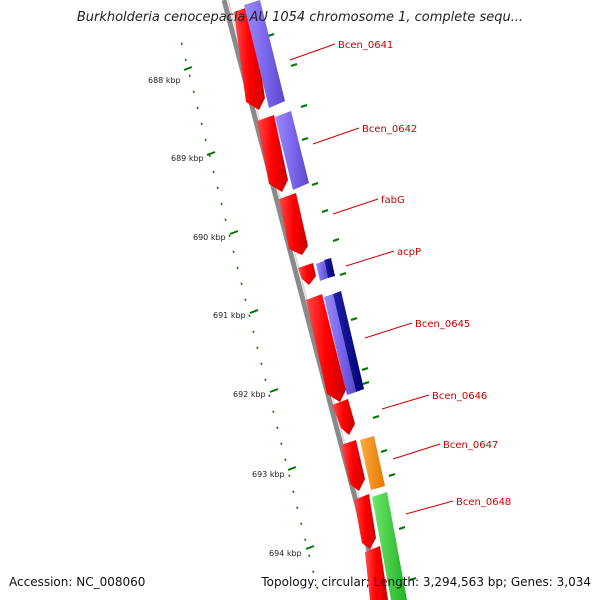  What do you see at coordinates (322, 271) in the screenshot?
I see `gene-block-acpp-rev` at bounding box center [322, 271].